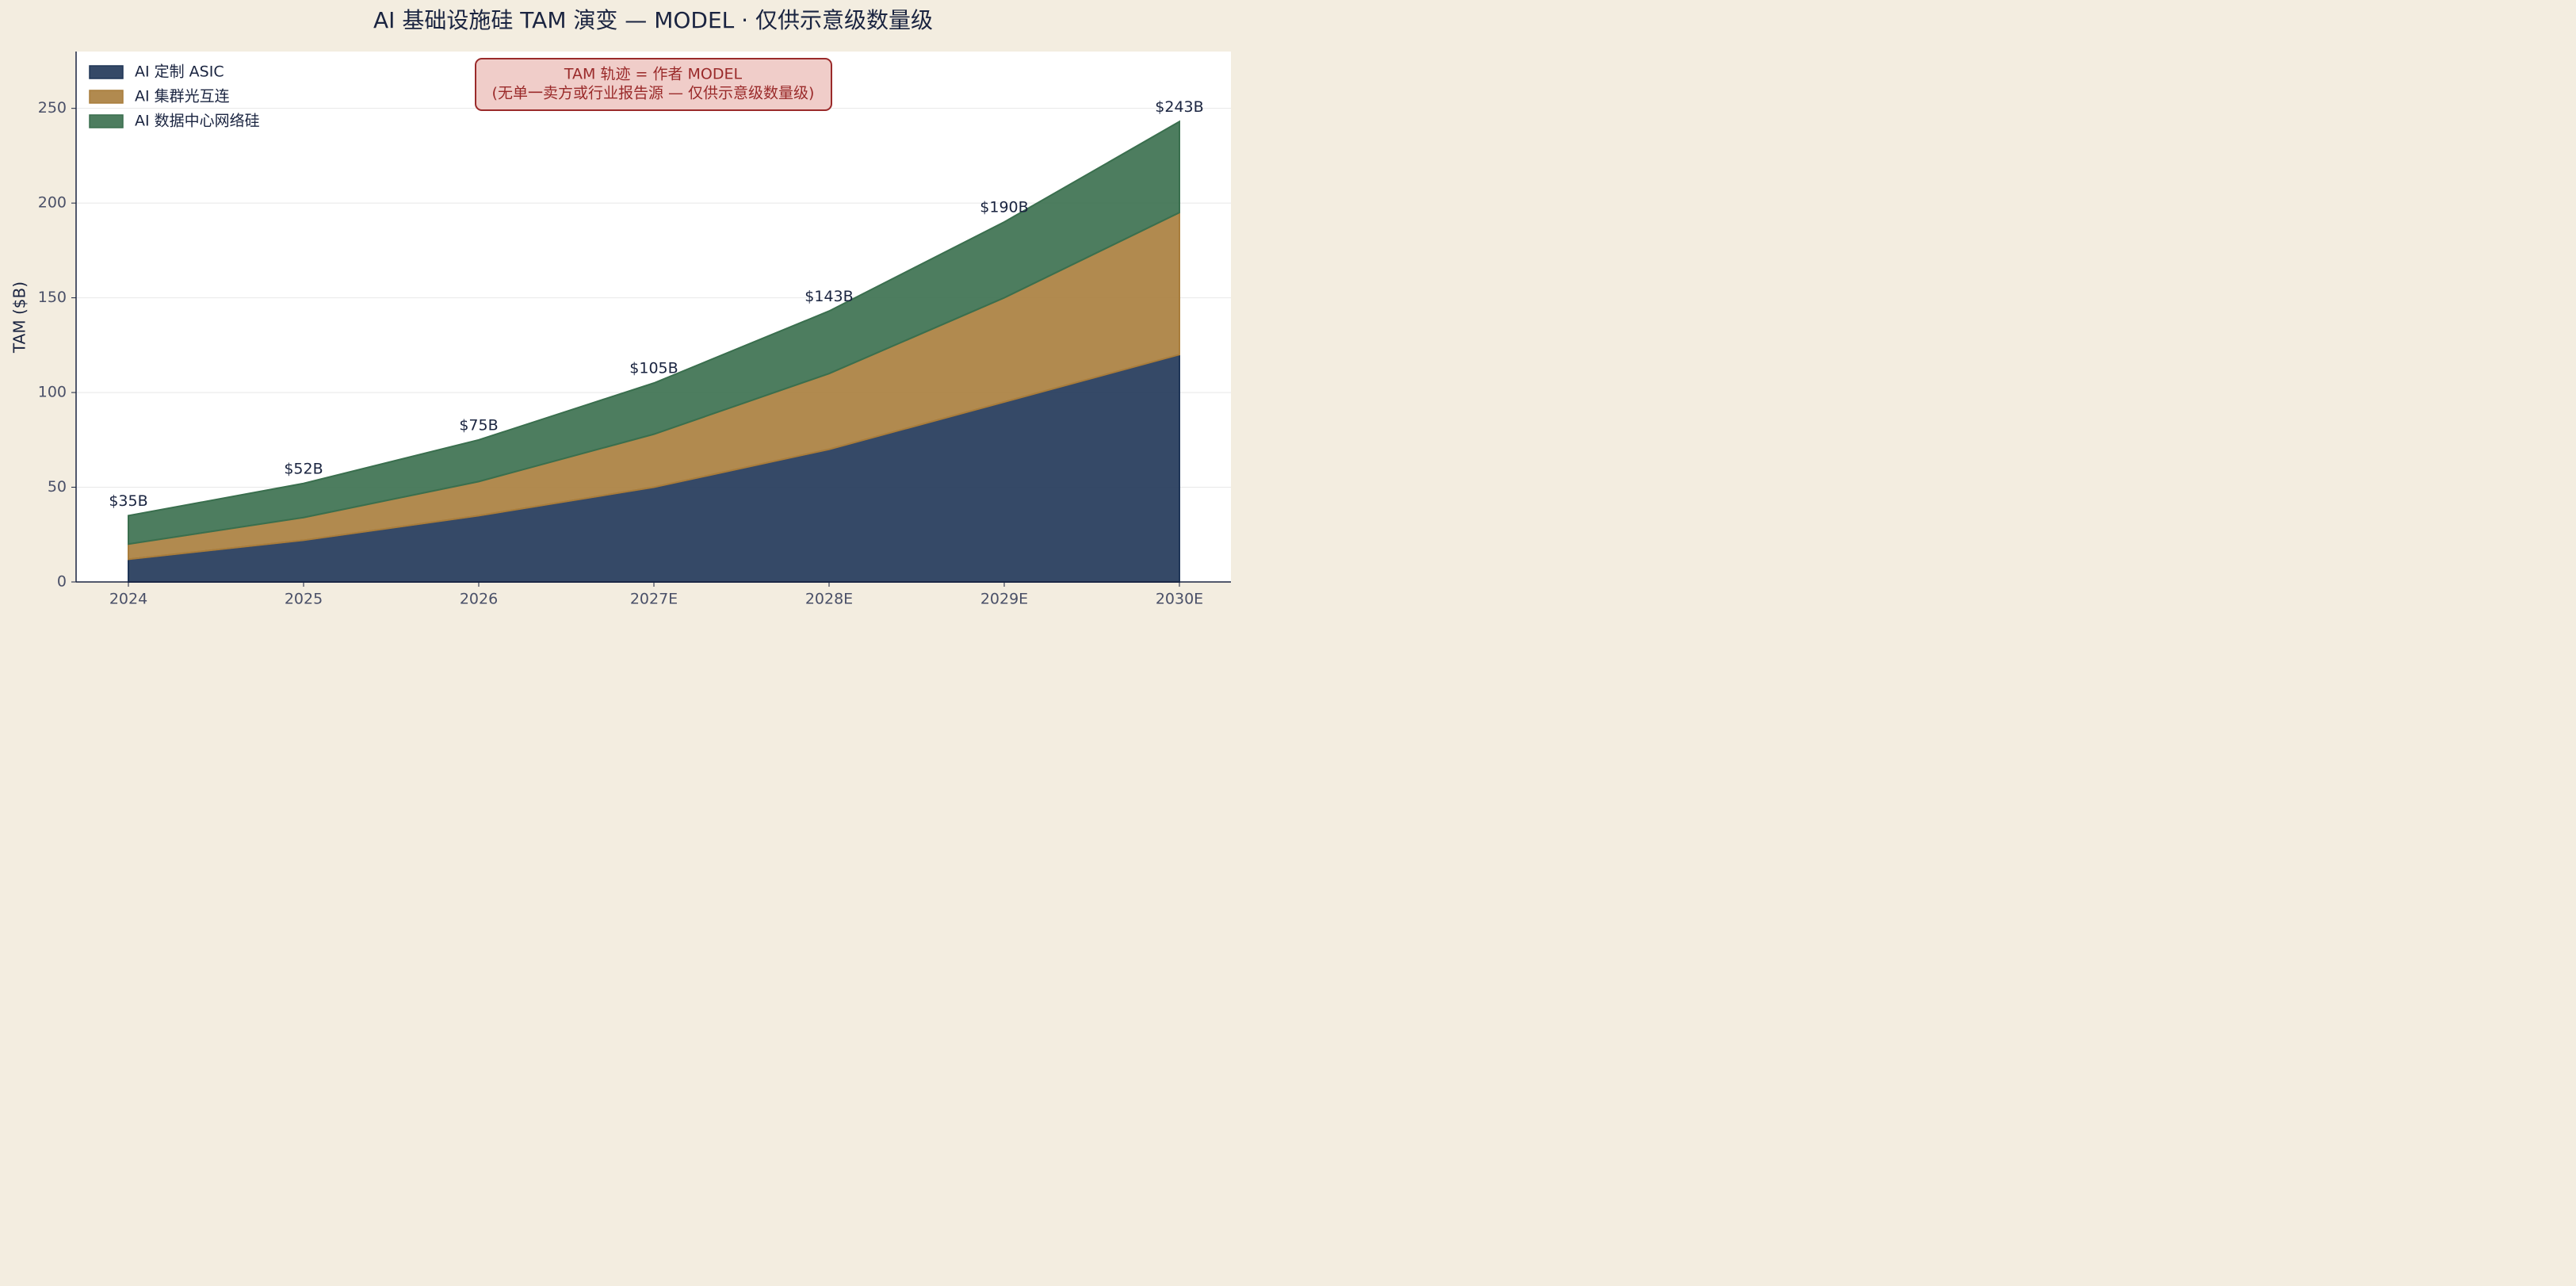 The image size is (2576, 1286). What do you see at coordinates (304, 599) in the screenshot?
I see `x-tick-label: 2025` at bounding box center [304, 599].